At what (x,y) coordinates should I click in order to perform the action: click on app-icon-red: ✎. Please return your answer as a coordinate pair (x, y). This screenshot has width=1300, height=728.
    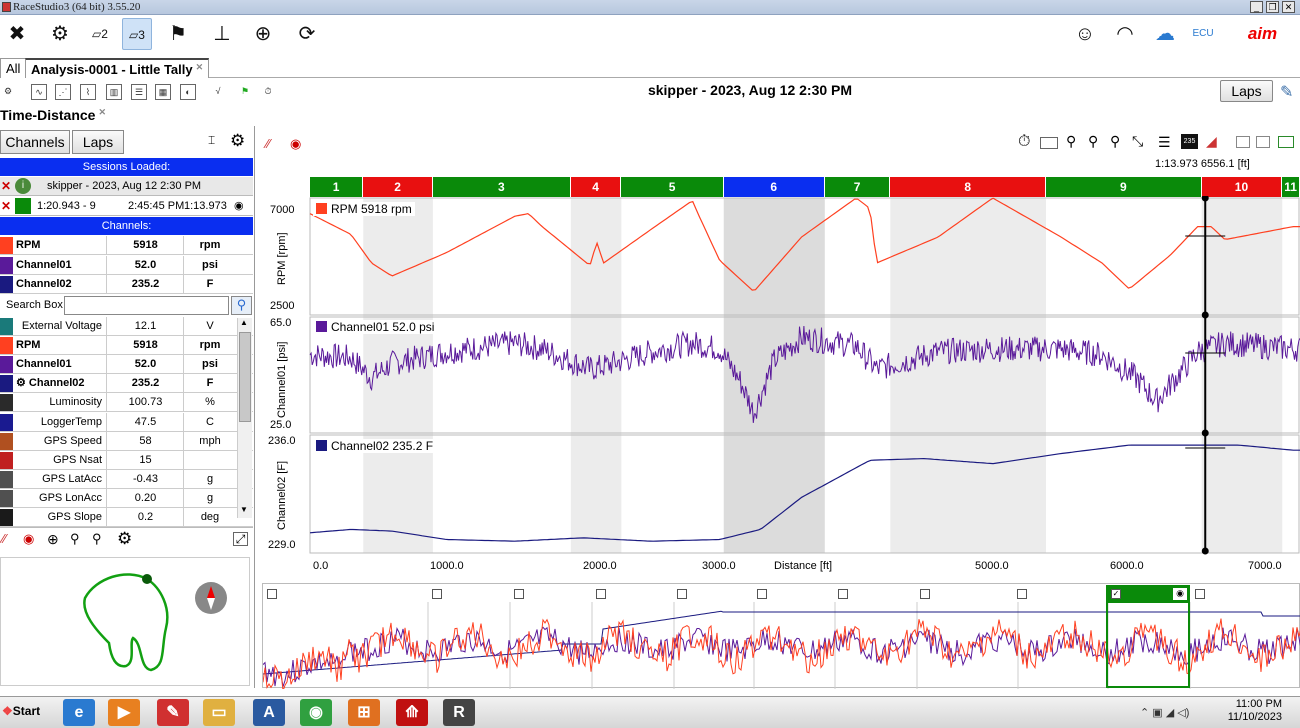
    Looking at the image, I should click on (173, 712).